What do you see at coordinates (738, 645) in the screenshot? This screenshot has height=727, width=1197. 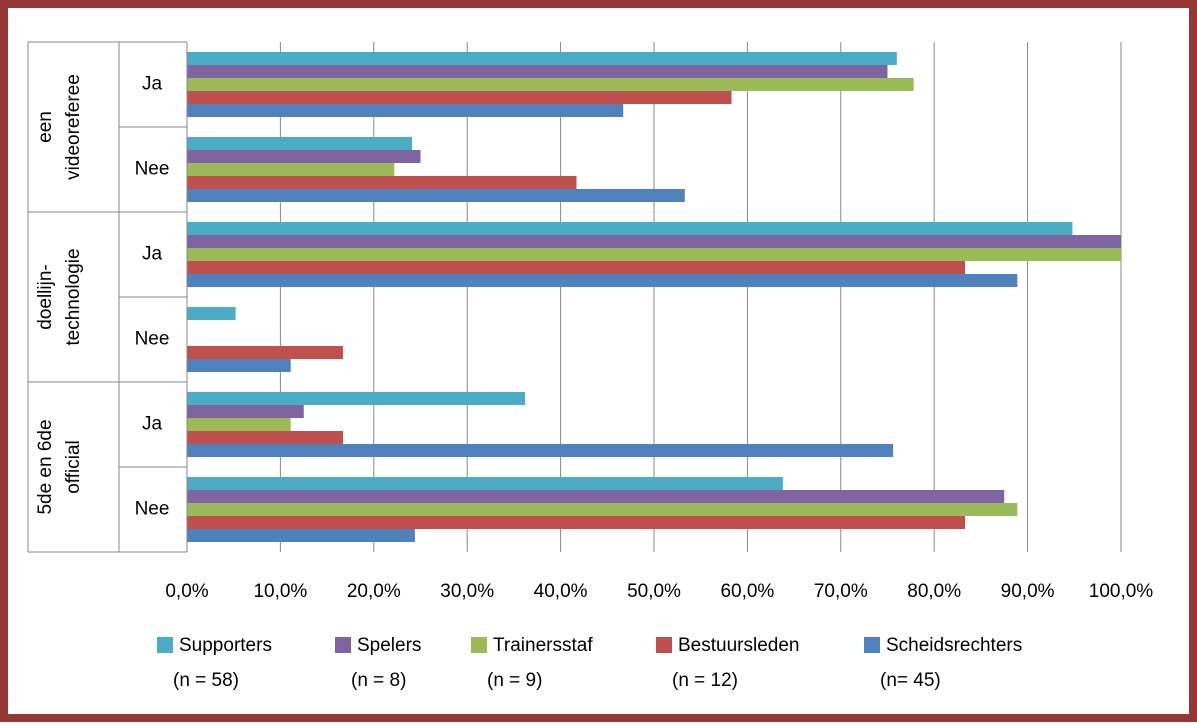 I see `legend-label: Bestuursleden` at bounding box center [738, 645].